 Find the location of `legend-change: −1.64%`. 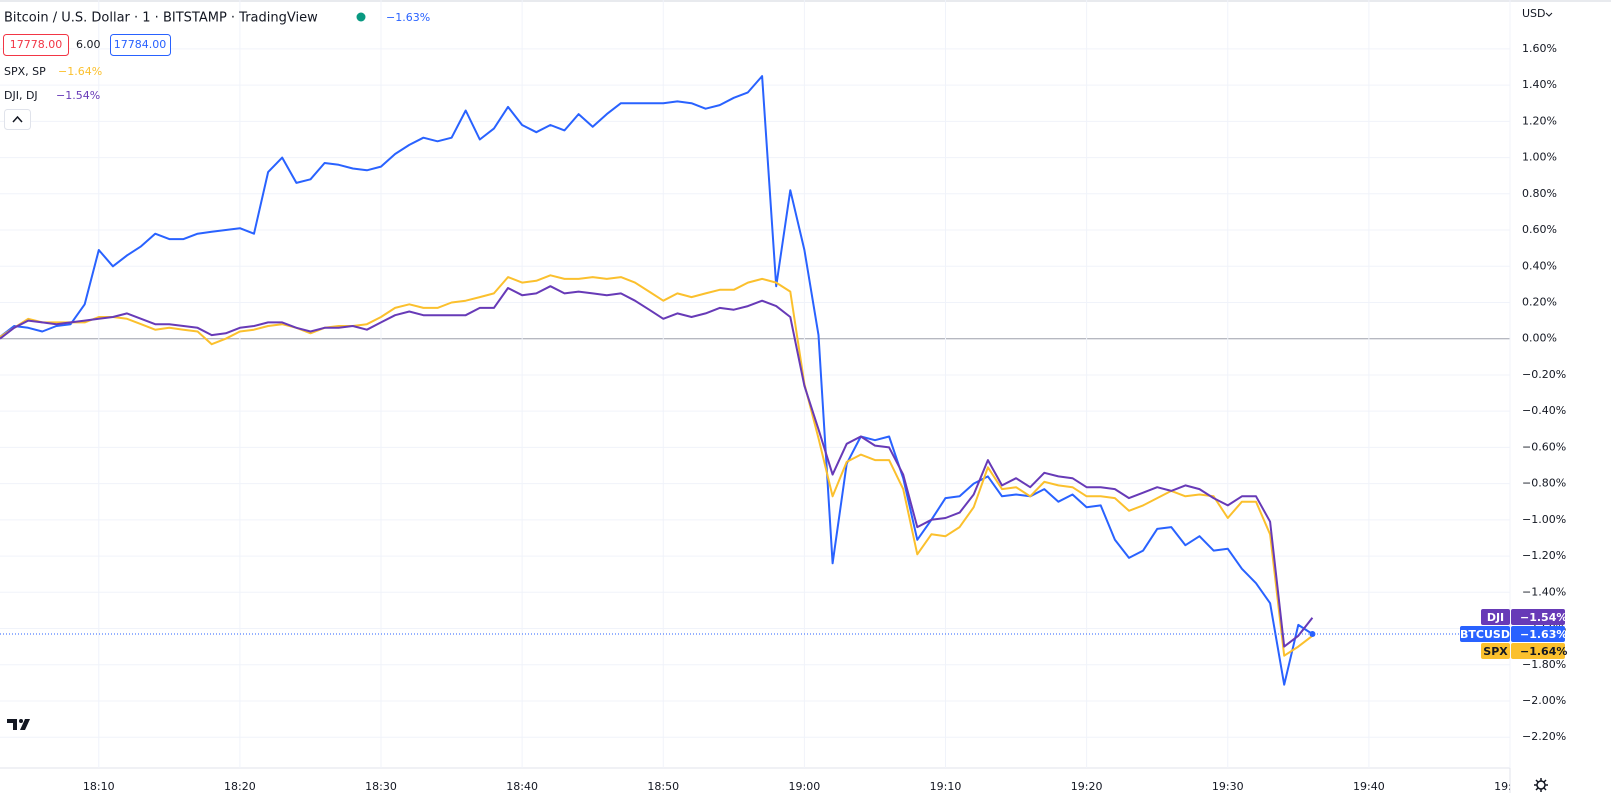

legend-change: −1.64% is located at coordinates (80, 71).